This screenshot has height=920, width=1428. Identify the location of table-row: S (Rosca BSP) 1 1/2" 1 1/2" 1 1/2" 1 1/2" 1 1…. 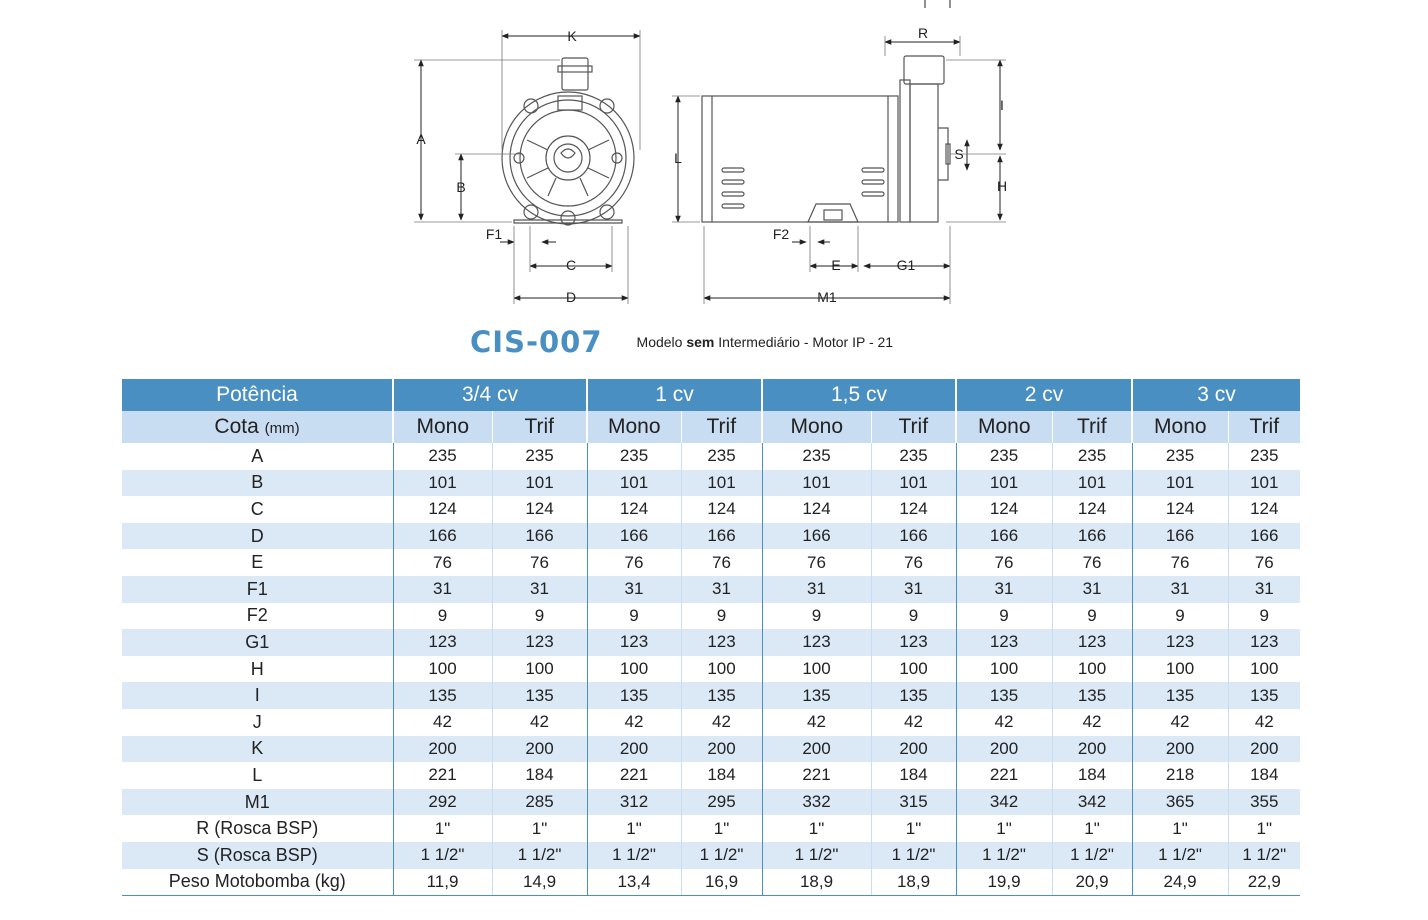
(711, 855).